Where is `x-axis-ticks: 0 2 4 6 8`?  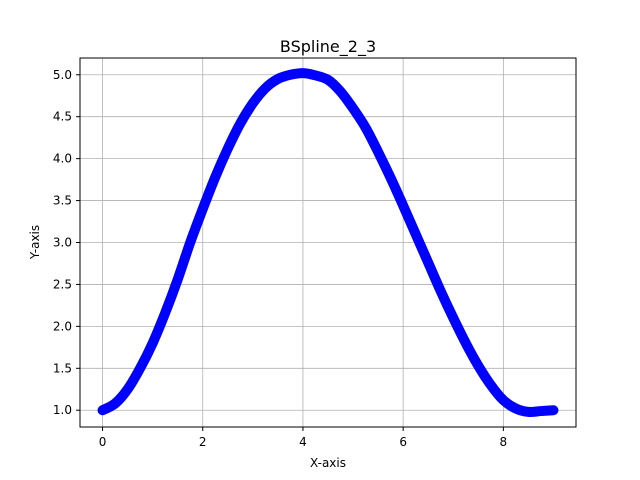 x-axis-ticks: 0 2 4 6 8 is located at coordinates (303, 438).